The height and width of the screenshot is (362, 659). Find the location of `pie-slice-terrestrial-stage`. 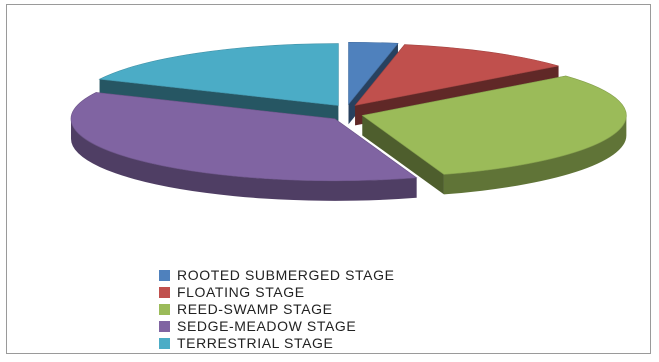

pie-slice-terrestrial-stage is located at coordinates (218, 74).